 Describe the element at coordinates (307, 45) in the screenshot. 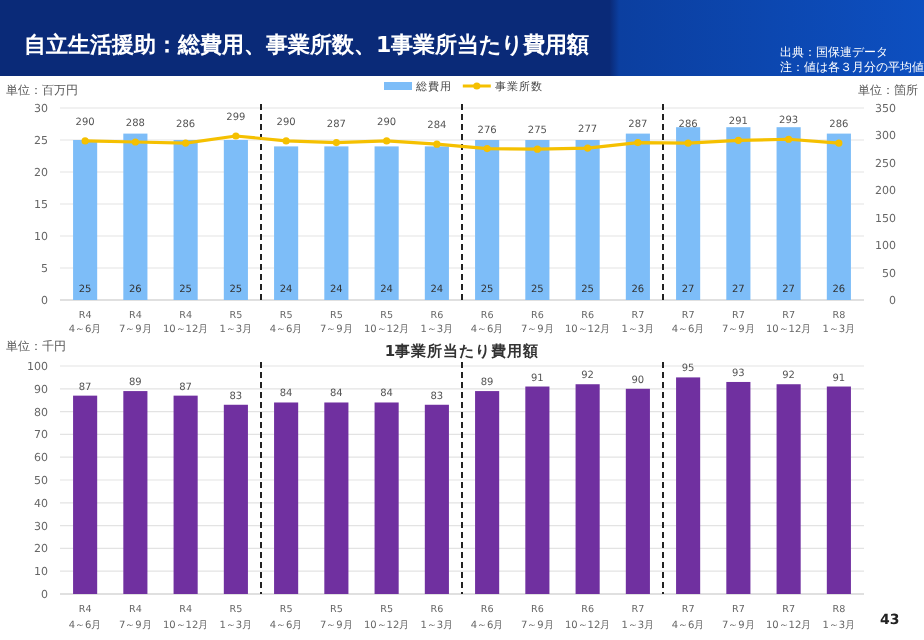

I see `chart-title: 自立生活援助：総費用、事業所数、1事業所当たり費用額` at that location.